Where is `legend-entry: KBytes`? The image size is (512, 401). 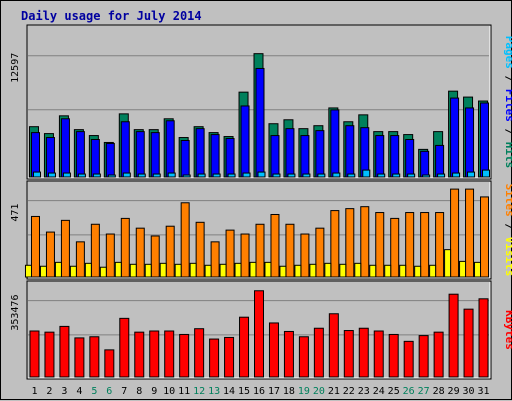
legend-entry: KBytes is located at coordinates (507, 330).